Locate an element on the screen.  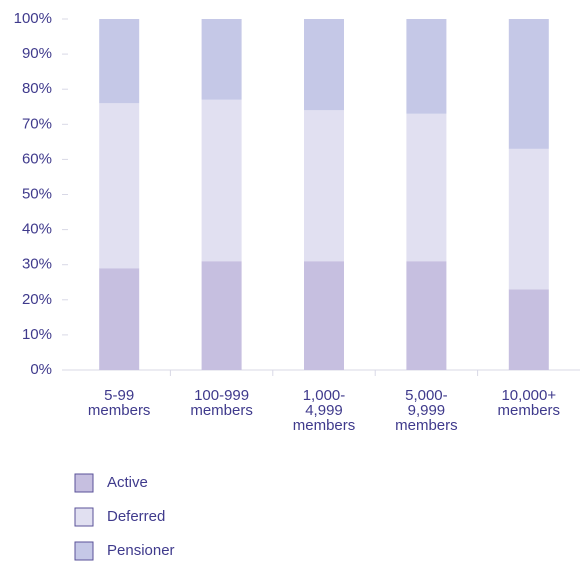
y-tick-label: 100% is located at coordinates (33, 18).